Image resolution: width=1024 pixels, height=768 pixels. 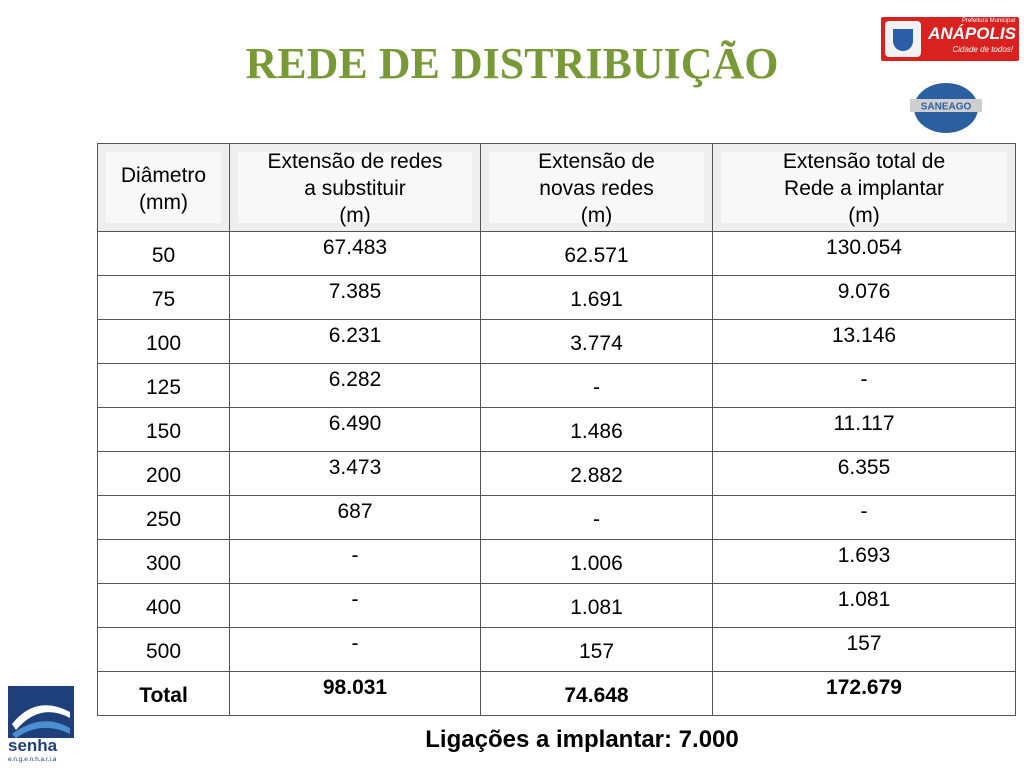 I want to click on logo-band, so click(x=946, y=105).